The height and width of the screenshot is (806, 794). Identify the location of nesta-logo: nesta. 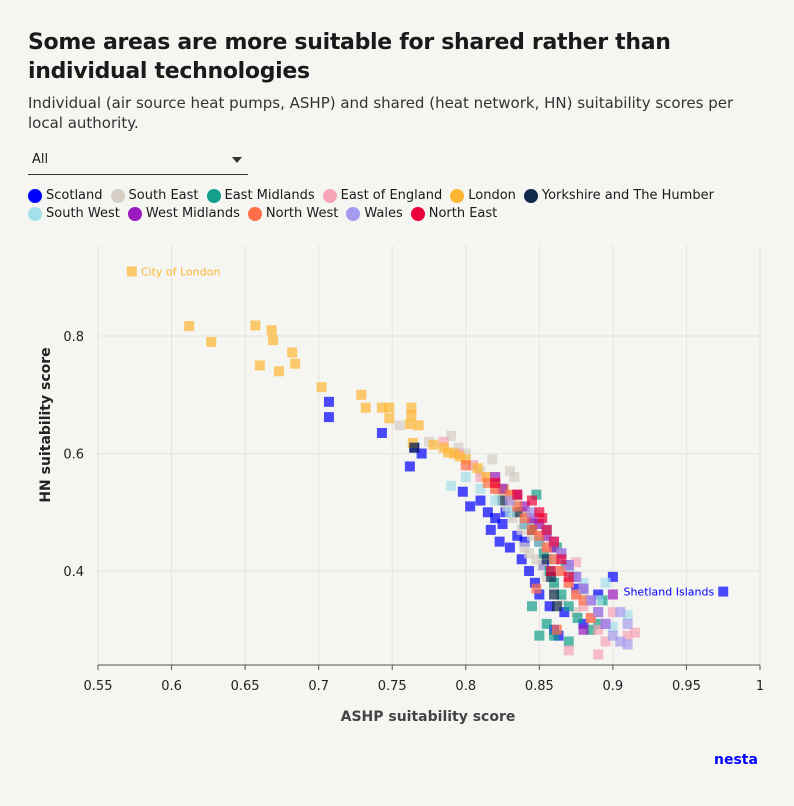
(736, 760).